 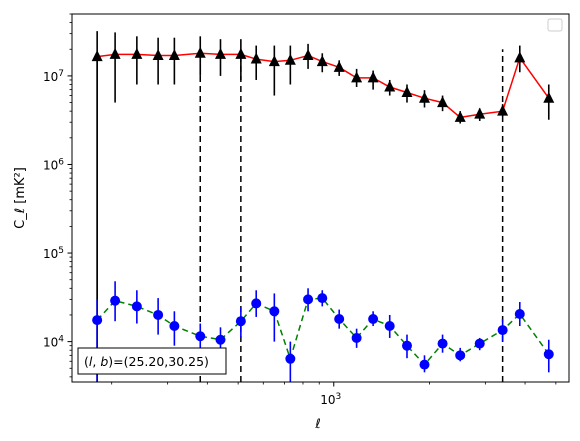 I want to click on annotation-text: (l, b)=(25.20,30.25), so click(x=146, y=361).